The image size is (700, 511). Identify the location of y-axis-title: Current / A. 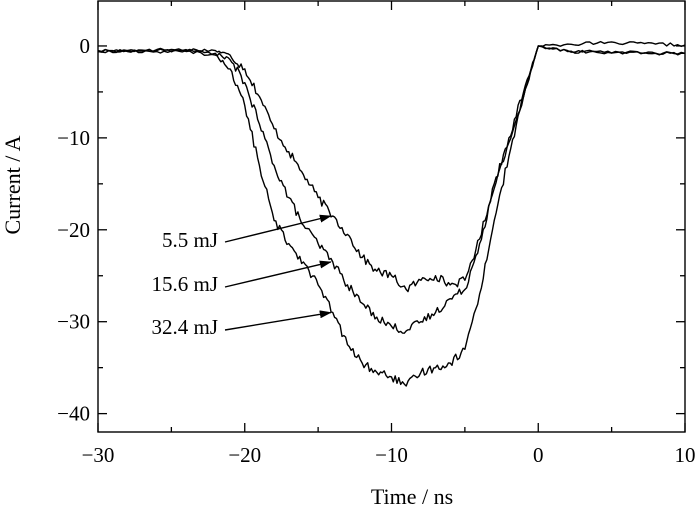
(12, 184).